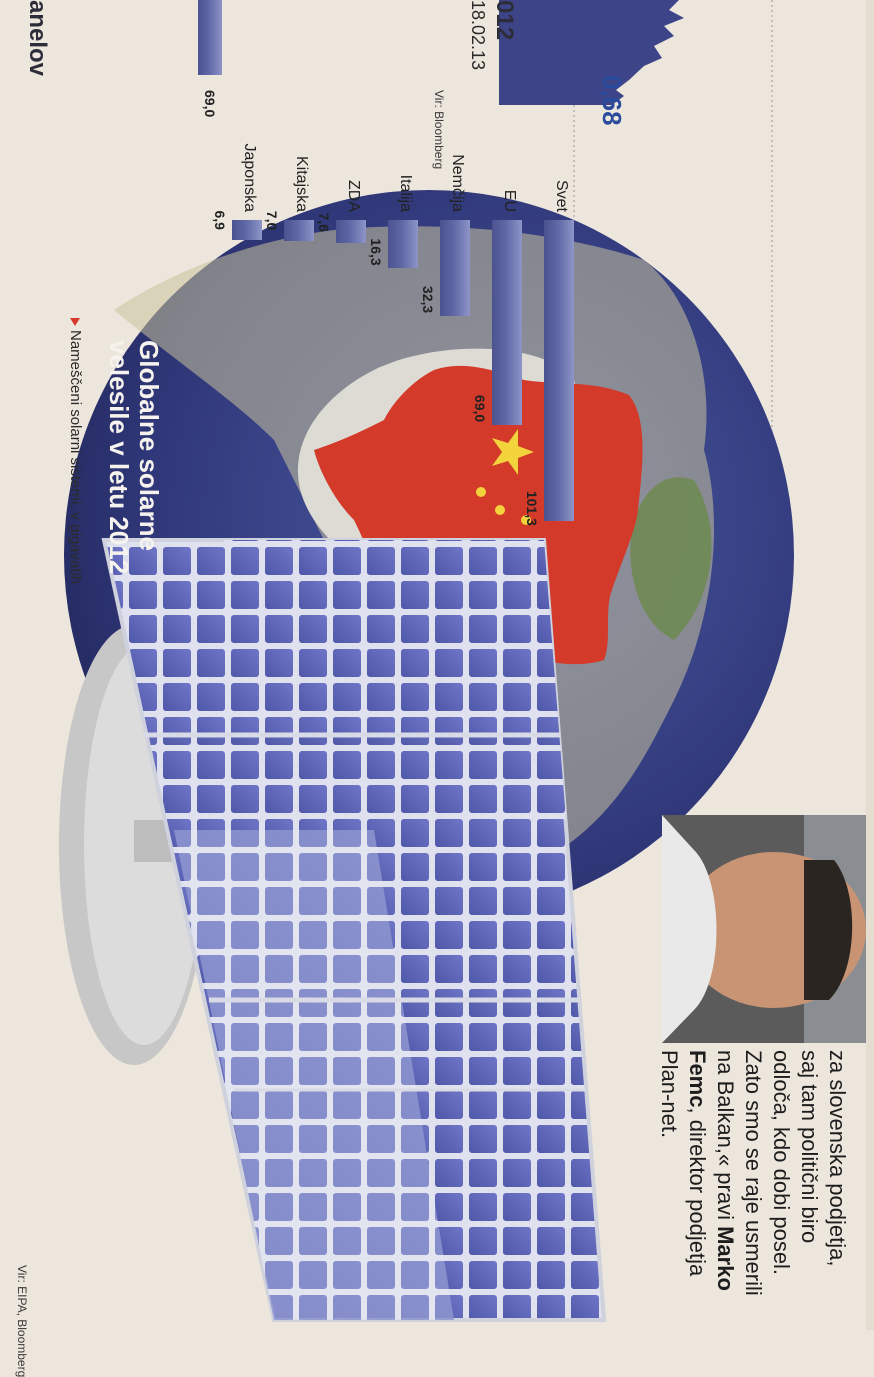 This screenshot has width=874, height=1377. Describe the element at coordinates (403, 244) in the screenshot. I see `bar-italija` at that location.